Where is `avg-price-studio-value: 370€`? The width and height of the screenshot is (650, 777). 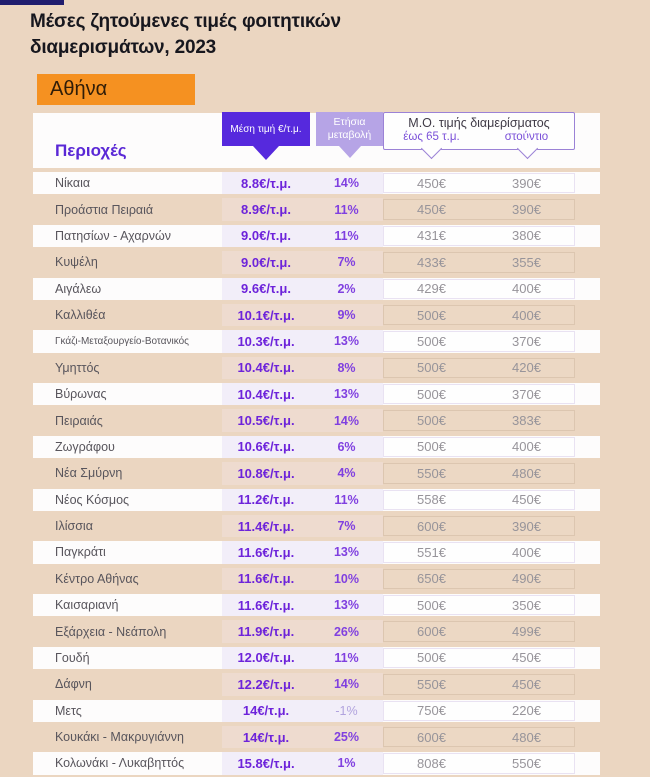 avg-price-studio-value: 370€ is located at coordinates (526, 341).